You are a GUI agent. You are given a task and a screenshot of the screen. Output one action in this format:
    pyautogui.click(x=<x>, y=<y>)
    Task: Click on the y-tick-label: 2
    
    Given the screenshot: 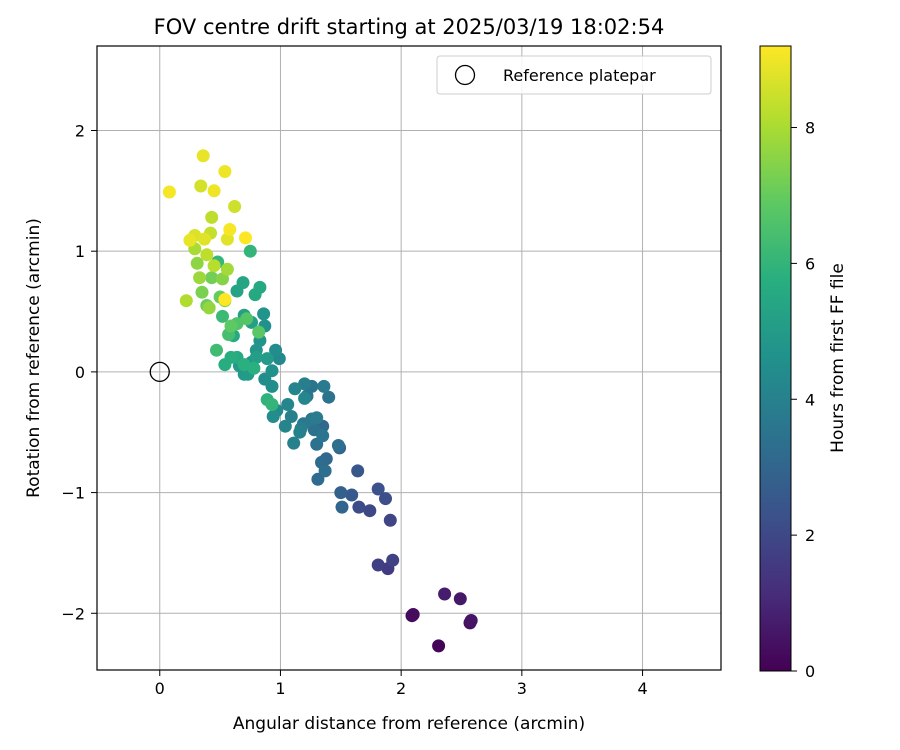 What is the action you would take?
    pyautogui.click(x=80, y=130)
    